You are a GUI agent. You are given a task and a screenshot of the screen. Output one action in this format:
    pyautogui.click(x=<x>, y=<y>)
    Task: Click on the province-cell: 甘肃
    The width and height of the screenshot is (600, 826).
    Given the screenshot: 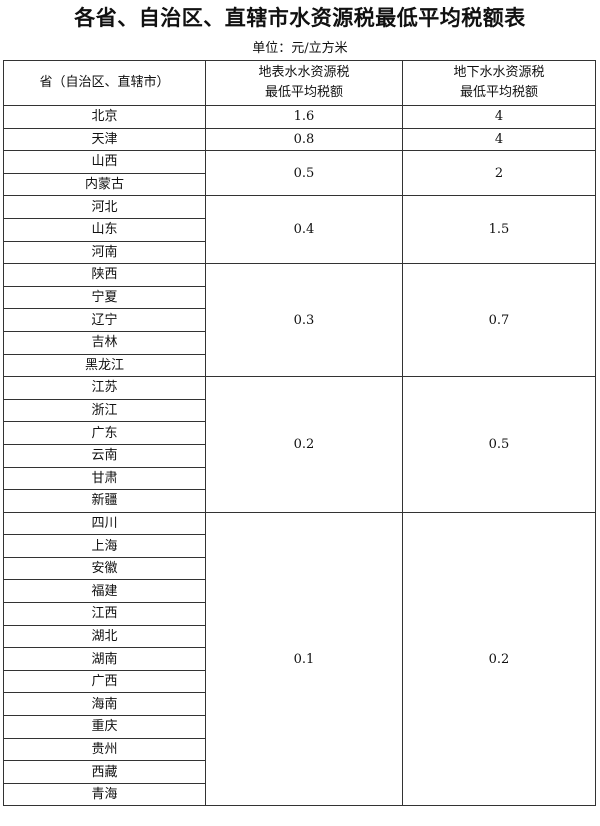 What is the action you would take?
    pyautogui.click(x=104, y=478)
    